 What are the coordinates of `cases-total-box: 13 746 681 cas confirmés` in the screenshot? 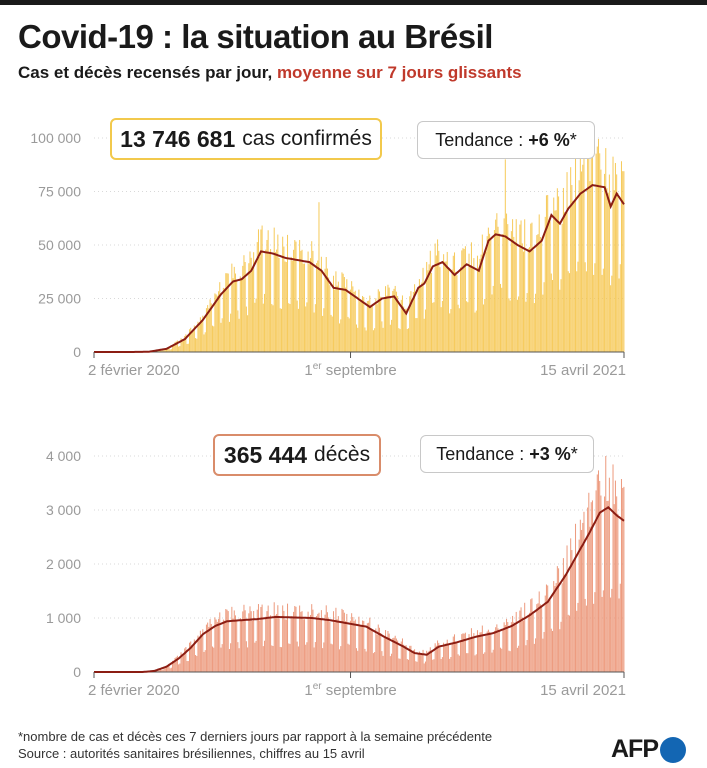 It's located at (246, 139).